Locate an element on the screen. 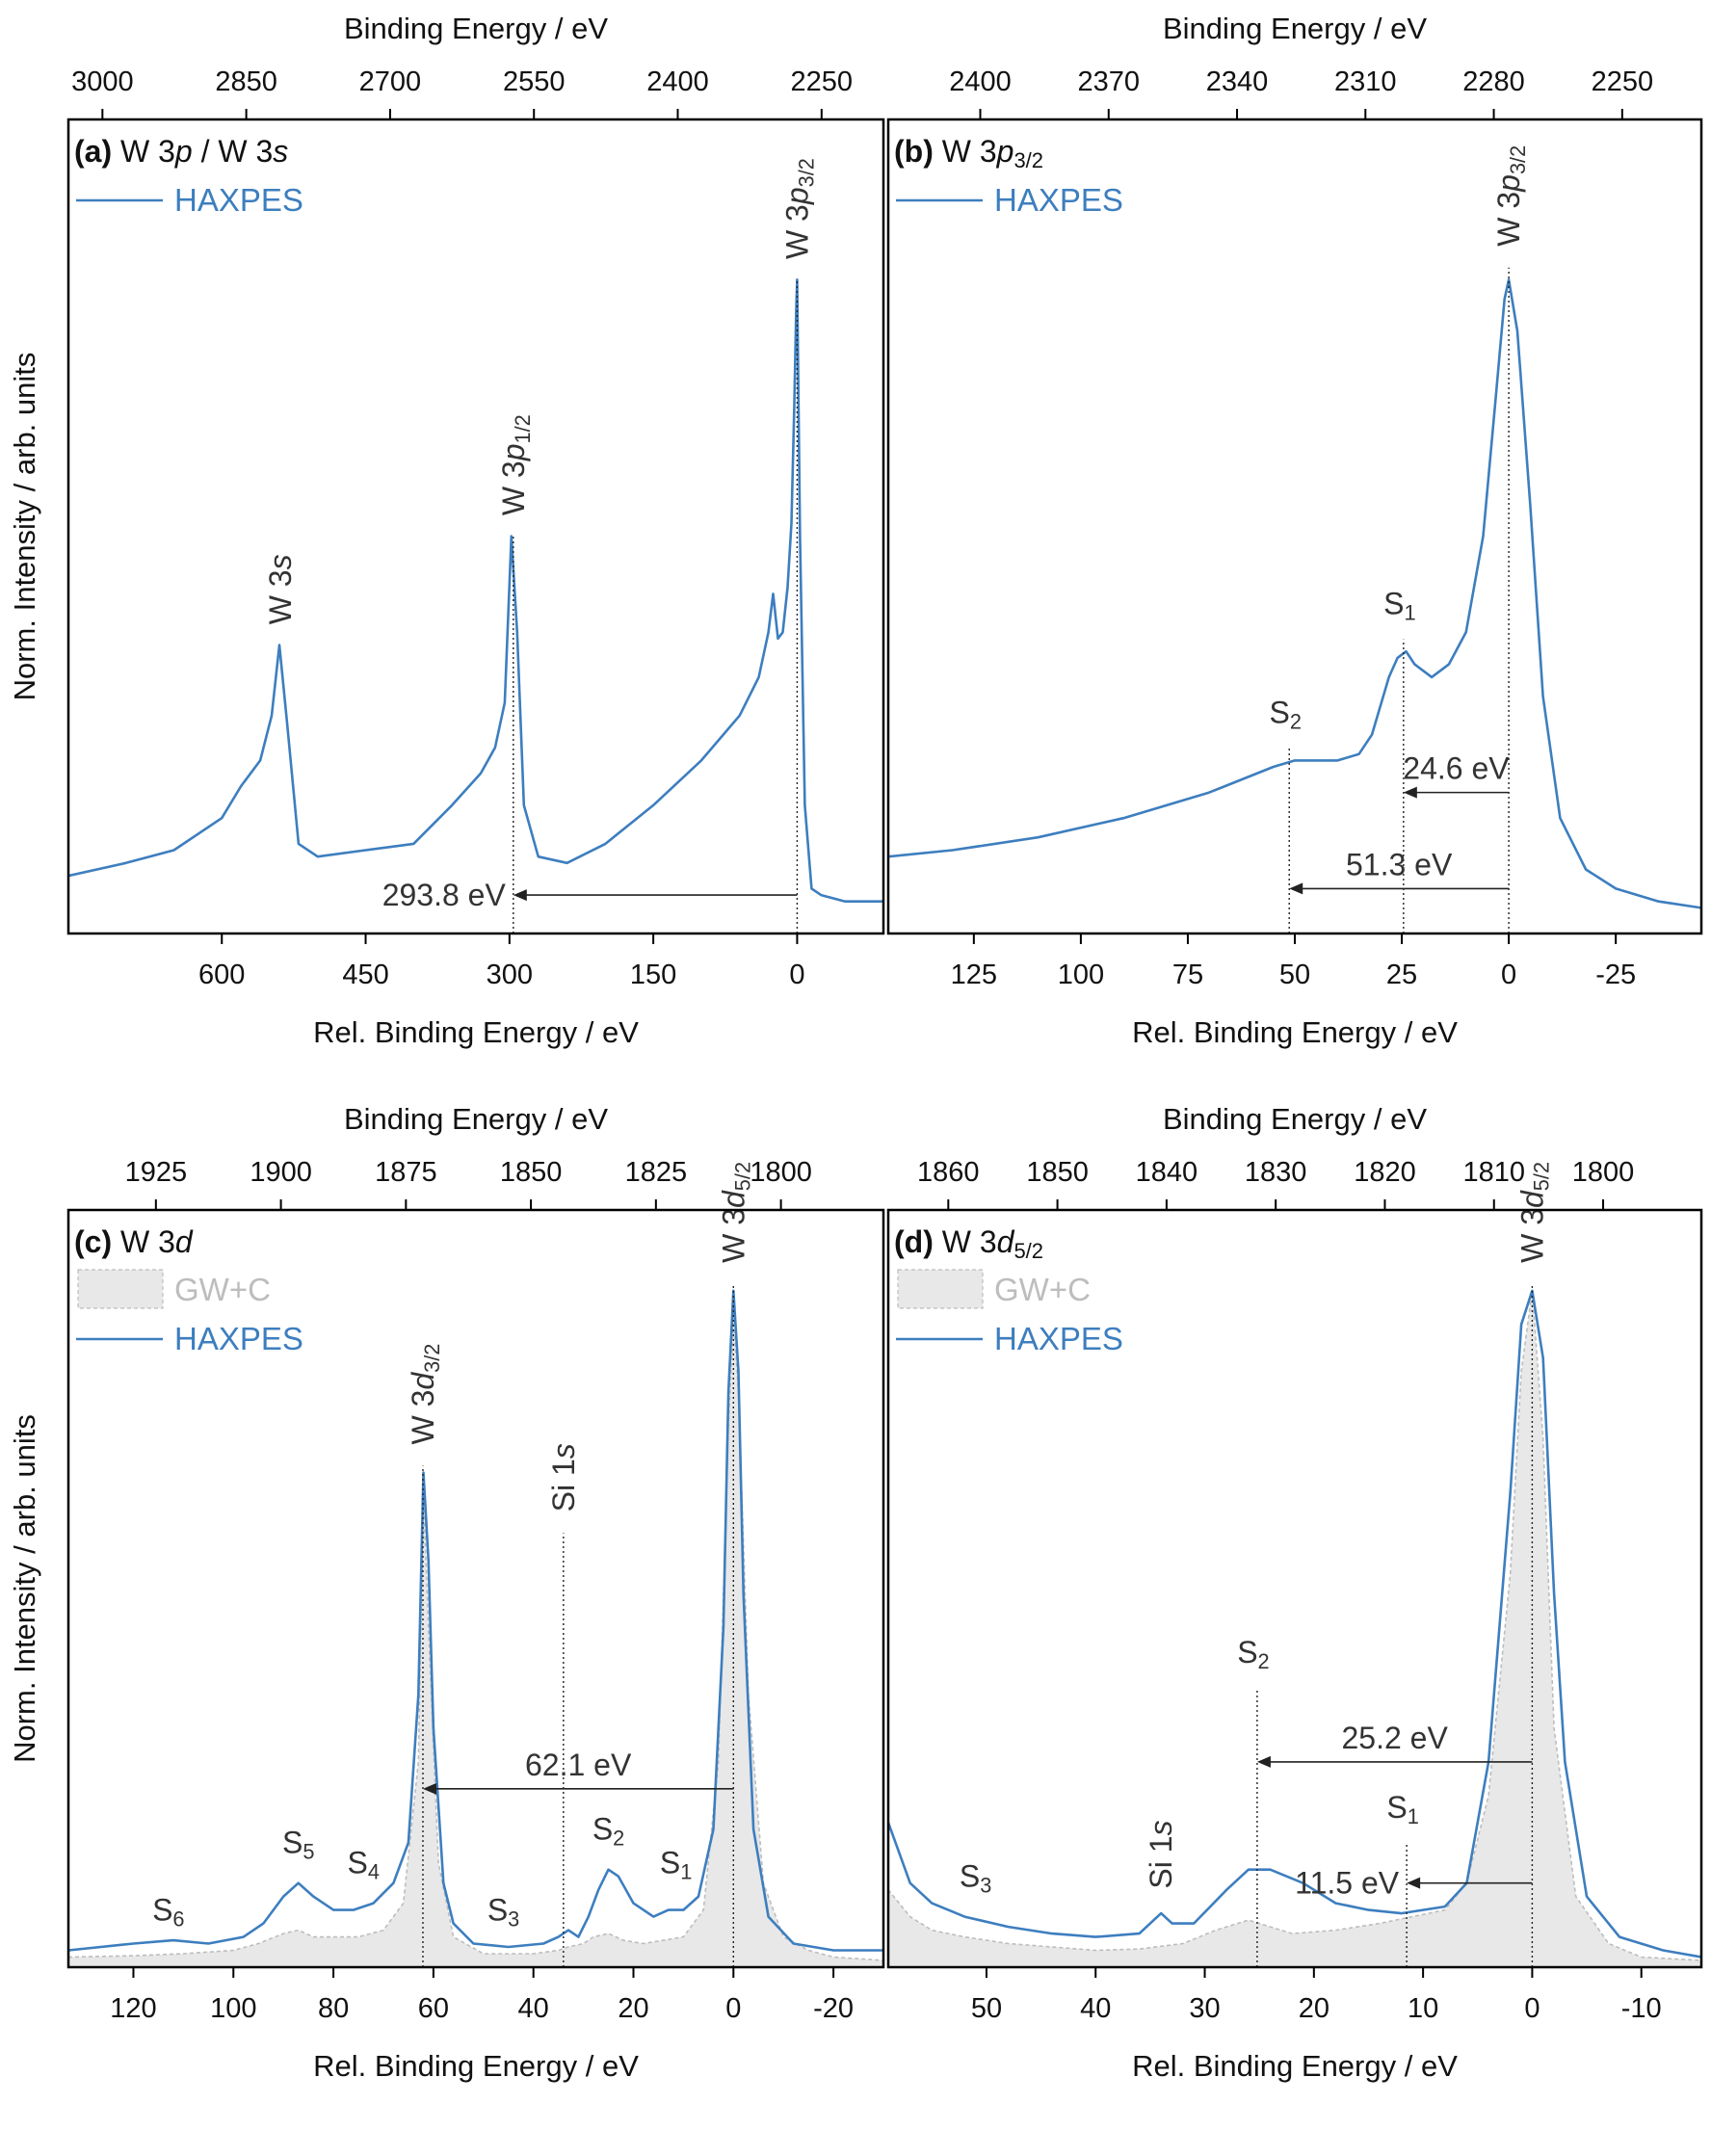 This screenshot has height=2156, width=1711. plot-area is located at coordinates (475, 605).